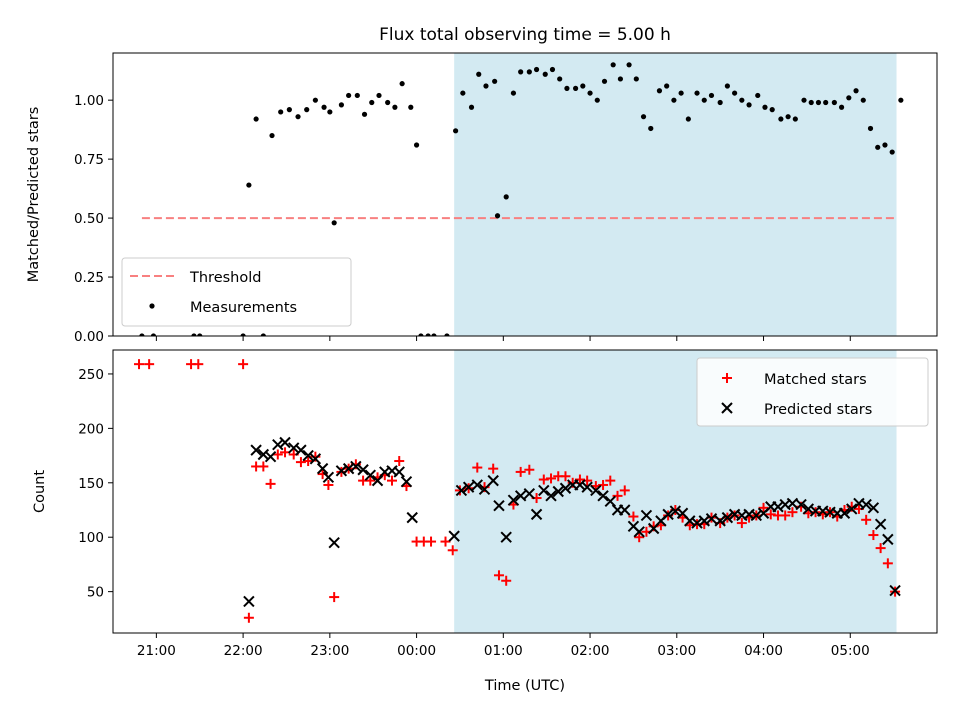 Image resolution: width=960 pixels, height=720 pixels. What do you see at coordinates (236, 292) in the screenshot?
I see `legend-top: Threshold Measurements` at bounding box center [236, 292].